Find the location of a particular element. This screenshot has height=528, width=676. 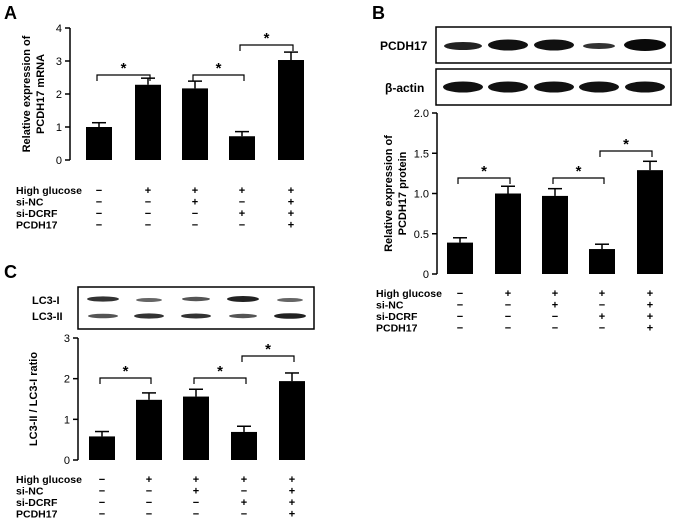

blot-c-label-lc3-i: LC3-I is located at coordinates (46, 301).